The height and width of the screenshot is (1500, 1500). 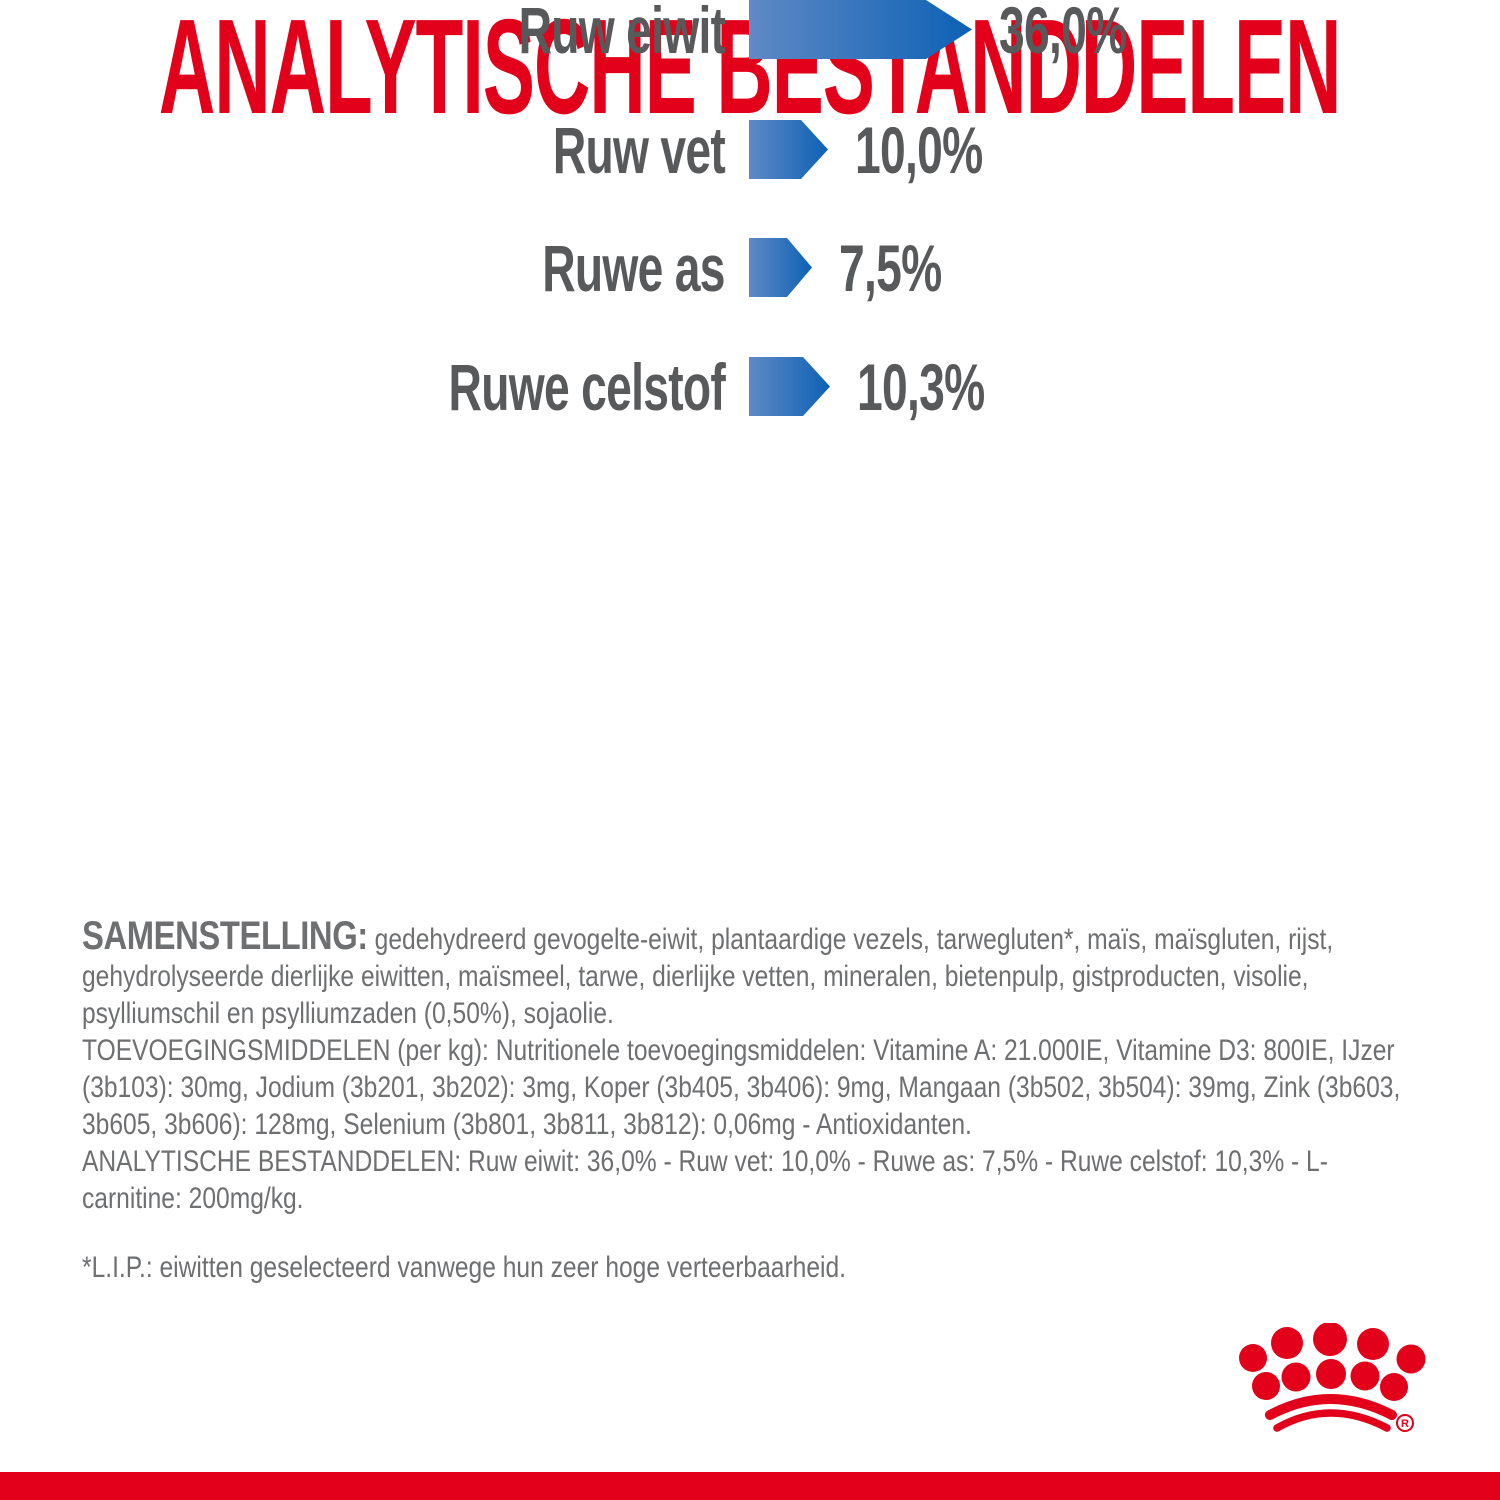 What do you see at coordinates (633, 267) in the screenshot?
I see `bar-label: Ruwe as` at bounding box center [633, 267].